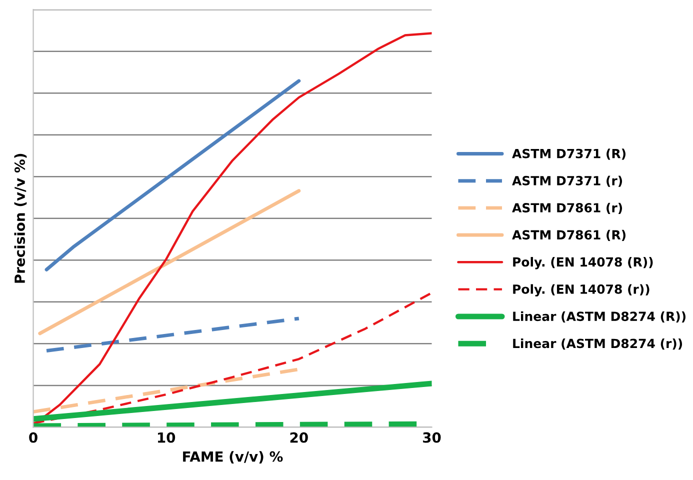 The width and height of the screenshot is (693, 480). Describe the element at coordinates (299, 437) in the screenshot. I see `x-tick-label: 20` at that location.